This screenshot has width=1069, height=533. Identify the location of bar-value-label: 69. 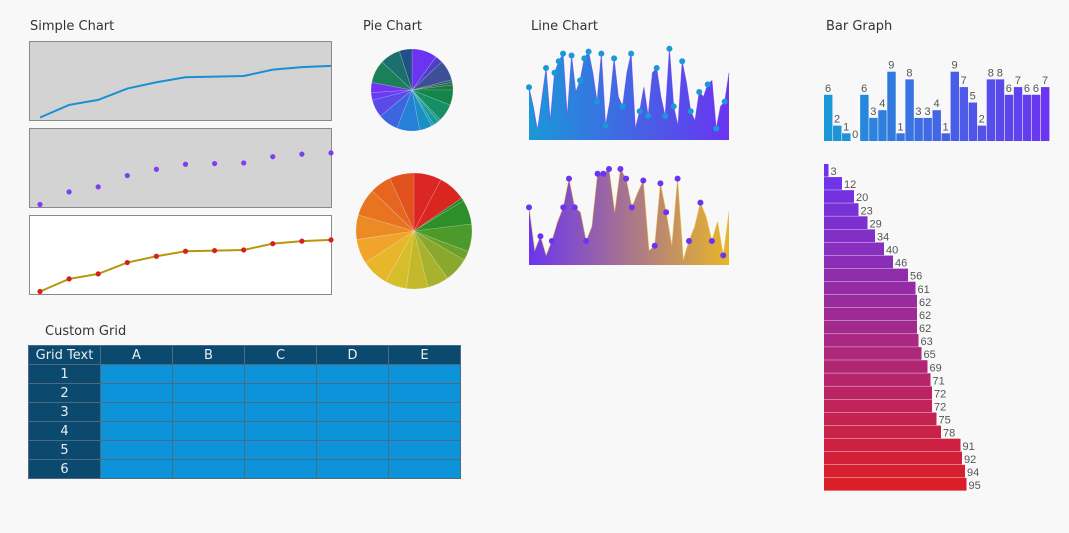
(936, 368).